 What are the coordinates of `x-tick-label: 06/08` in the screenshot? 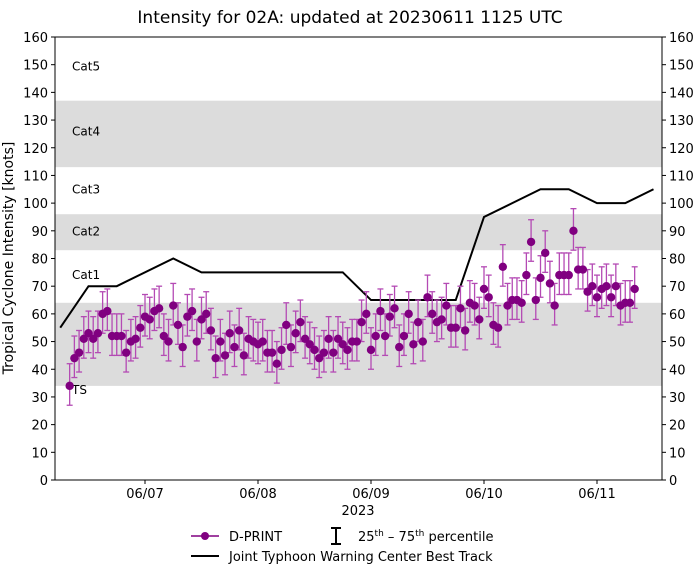 It's located at (257, 494).